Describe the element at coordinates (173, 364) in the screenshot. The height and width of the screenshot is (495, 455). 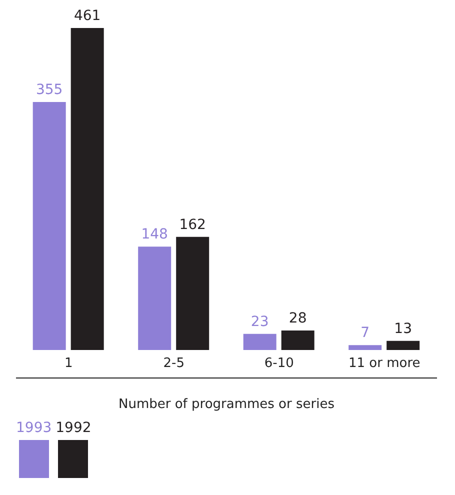
I see `x-tick-label: 2-5` at that location.